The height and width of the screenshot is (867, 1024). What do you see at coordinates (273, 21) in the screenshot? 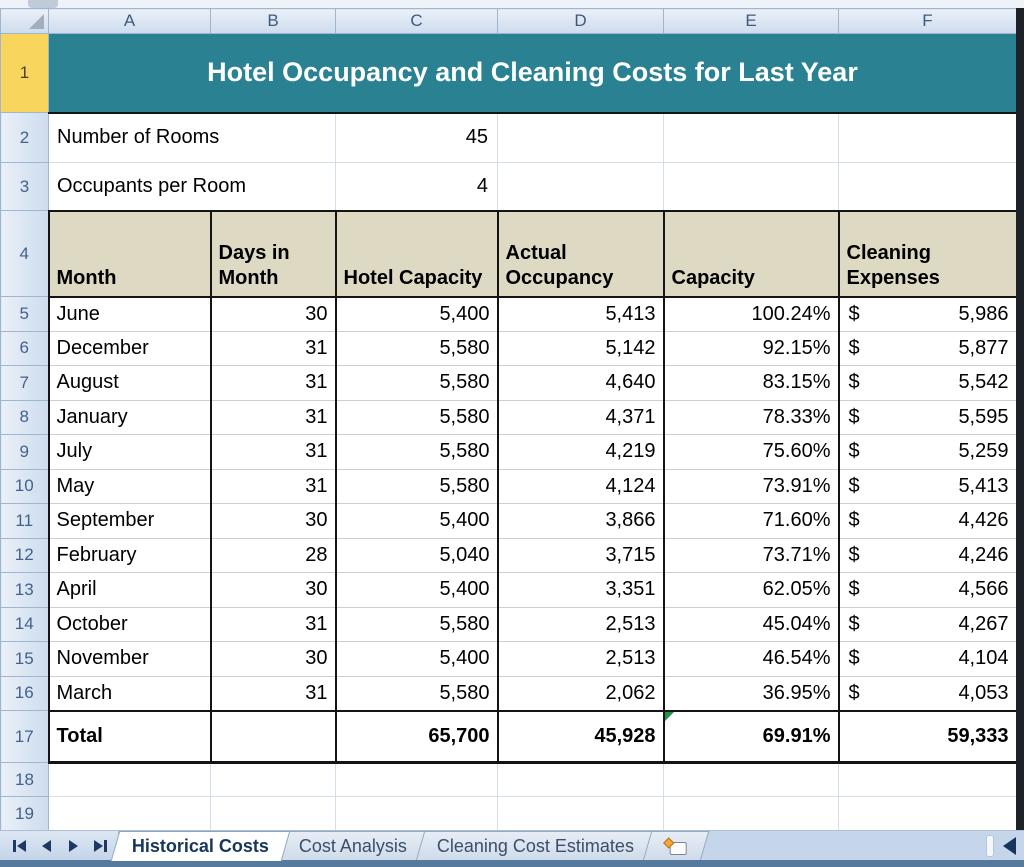
I see `column-header-b: B` at bounding box center [273, 21].